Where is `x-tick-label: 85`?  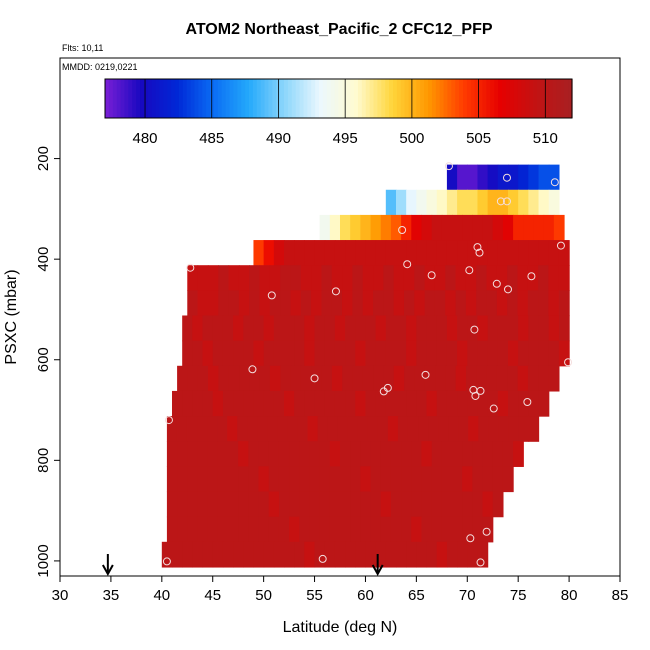
x-tick-label: 85 is located at coordinates (620, 595).